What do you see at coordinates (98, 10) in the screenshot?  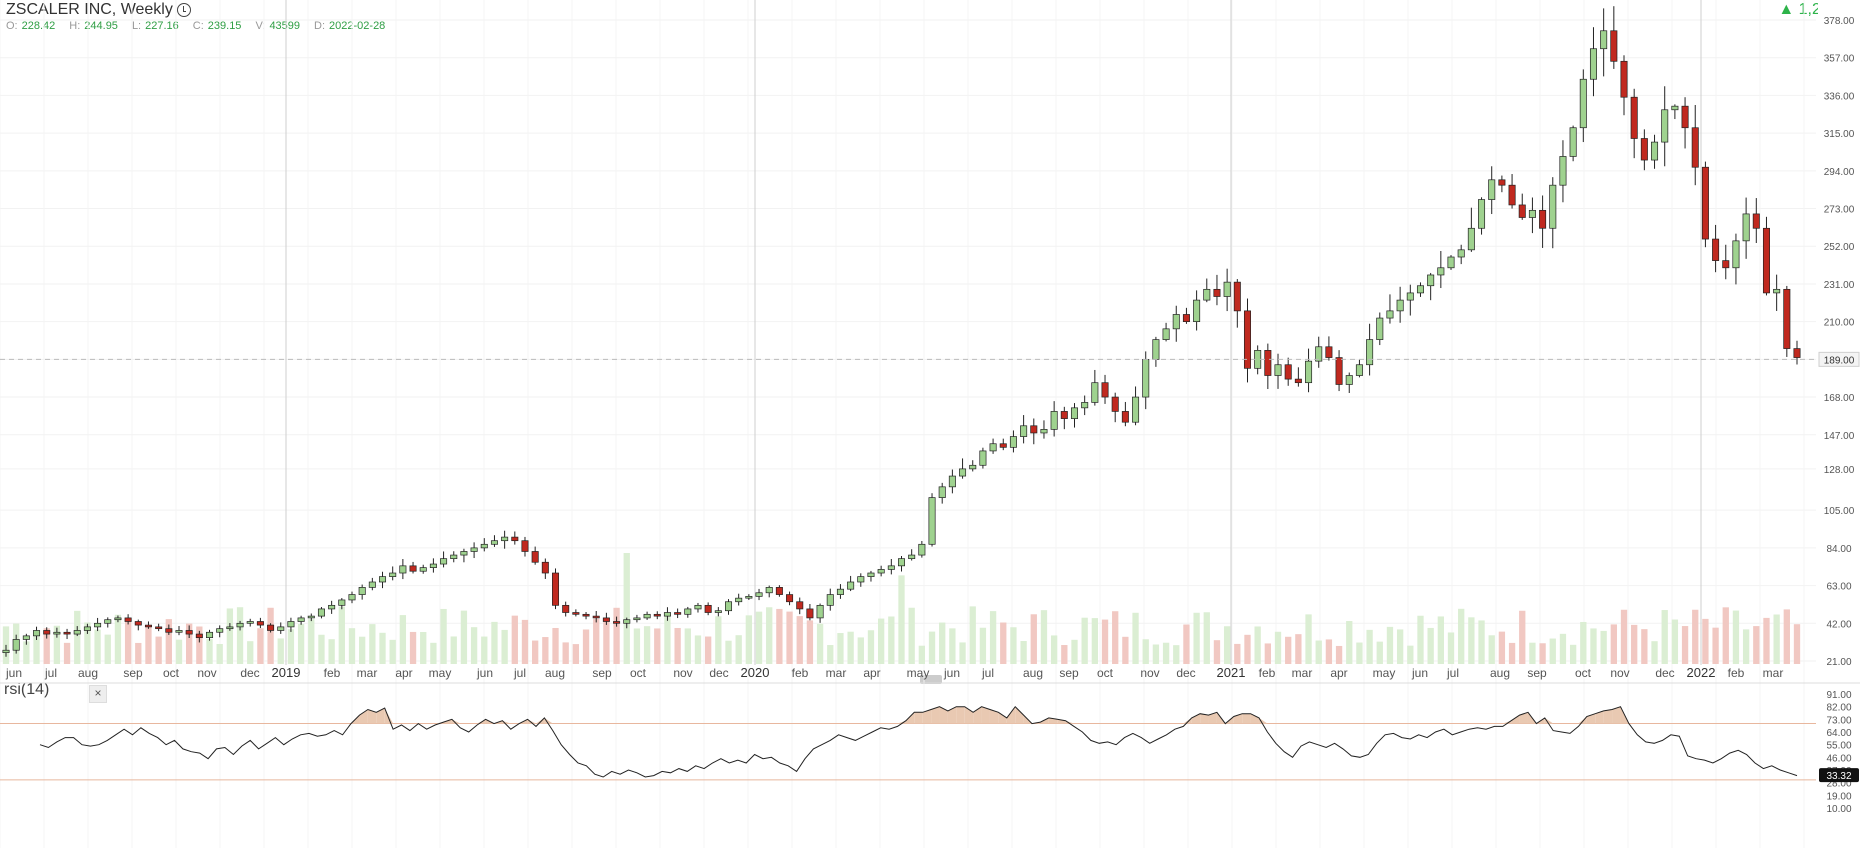 I see `chart-title: ZSCALER INC, Weekly` at bounding box center [98, 10].